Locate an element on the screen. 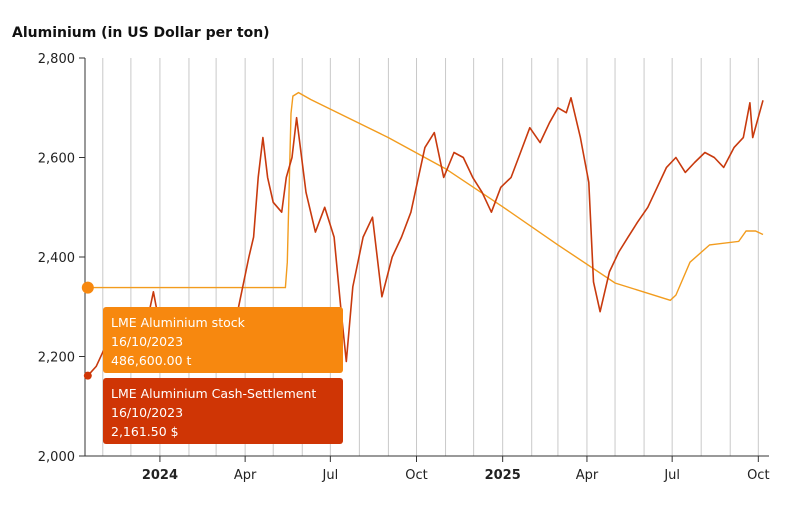 The image size is (786, 520). tooltip-stock-series: LME Aluminium stock is located at coordinates (178, 322).